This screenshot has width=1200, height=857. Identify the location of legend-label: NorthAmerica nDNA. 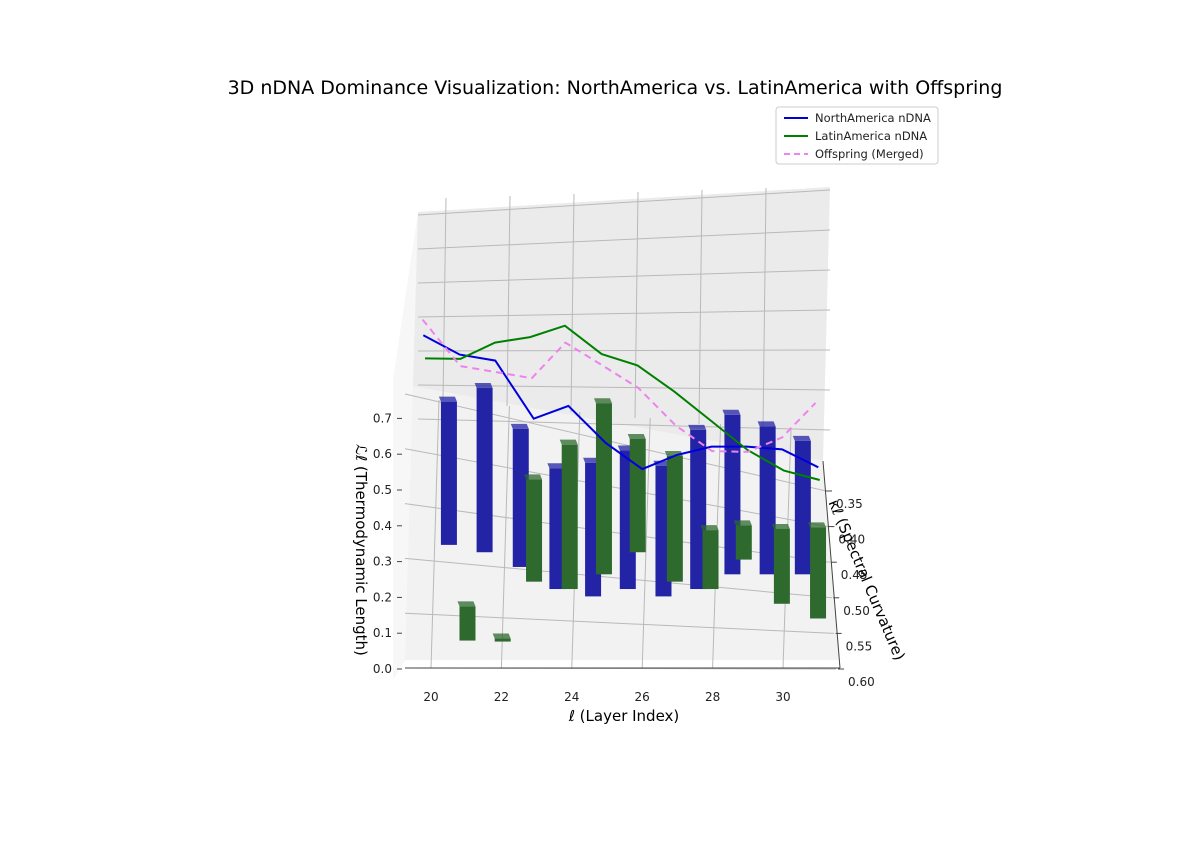
(873, 118).